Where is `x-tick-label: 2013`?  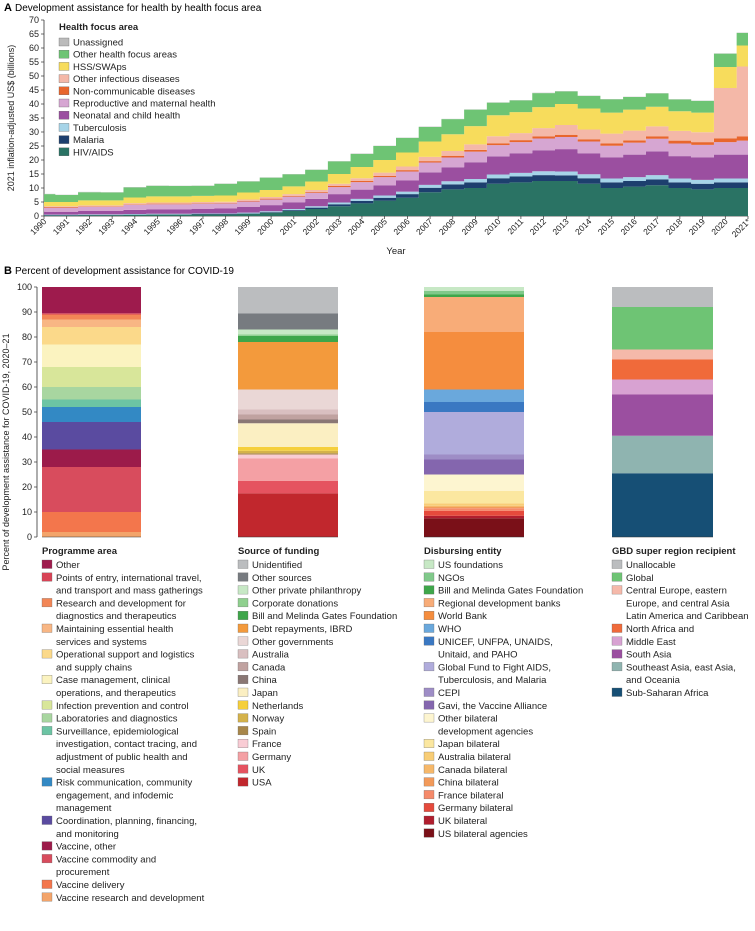
x-tick-label: 2013 is located at coordinates (560, 226).